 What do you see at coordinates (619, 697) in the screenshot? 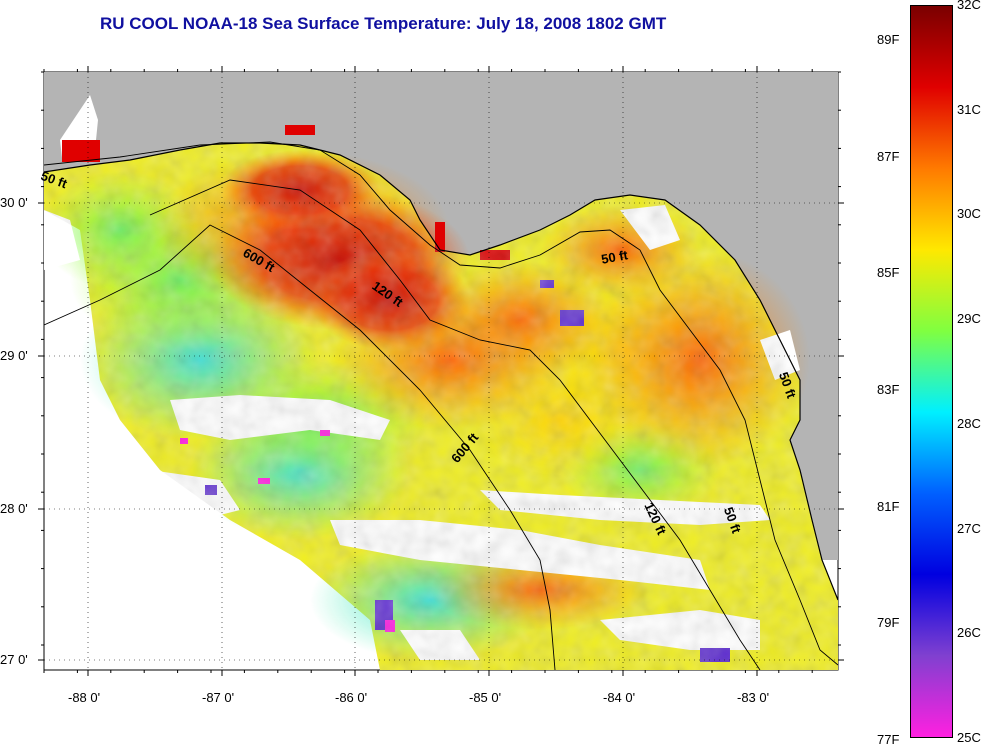
I see `lon-tick-label: -84 0'` at bounding box center [619, 697].